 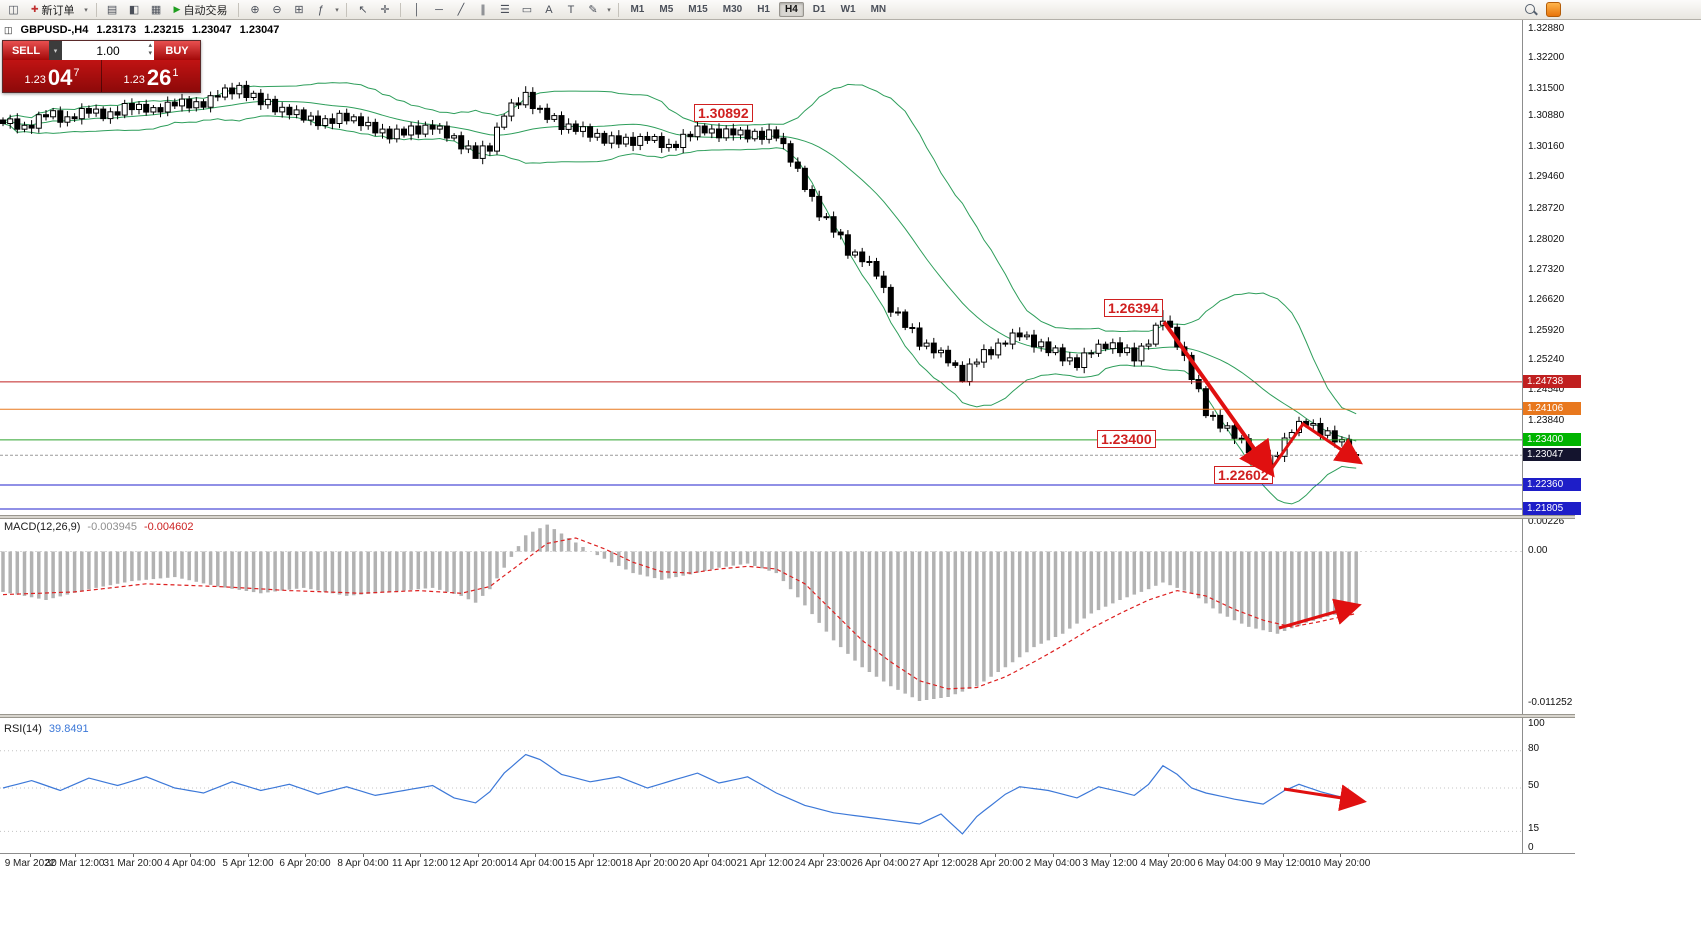 What do you see at coordinates (549, 9) in the screenshot?
I see `text-tool-icon: A` at bounding box center [549, 9].